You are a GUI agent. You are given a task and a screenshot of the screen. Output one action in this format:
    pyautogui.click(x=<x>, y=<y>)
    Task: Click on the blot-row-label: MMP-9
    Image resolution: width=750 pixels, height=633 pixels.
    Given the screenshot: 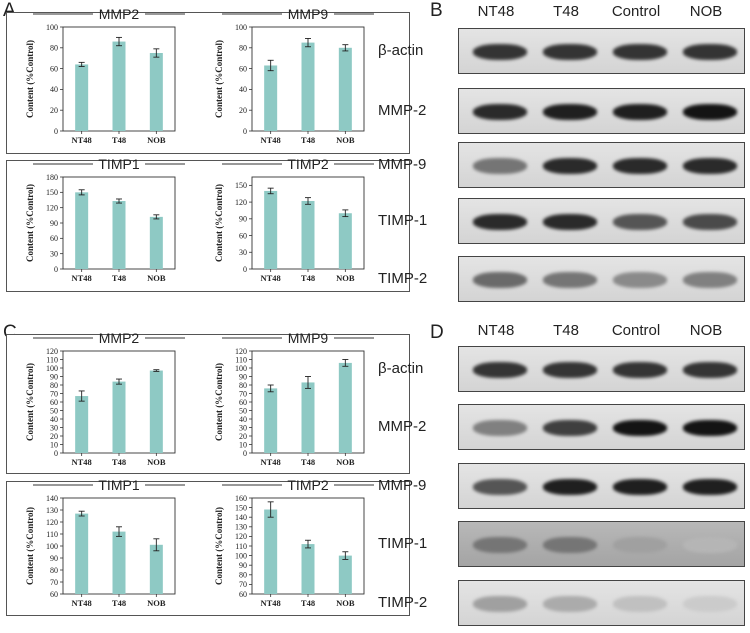 What is the action you would take?
    pyautogui.click(x=402, y=485)
    